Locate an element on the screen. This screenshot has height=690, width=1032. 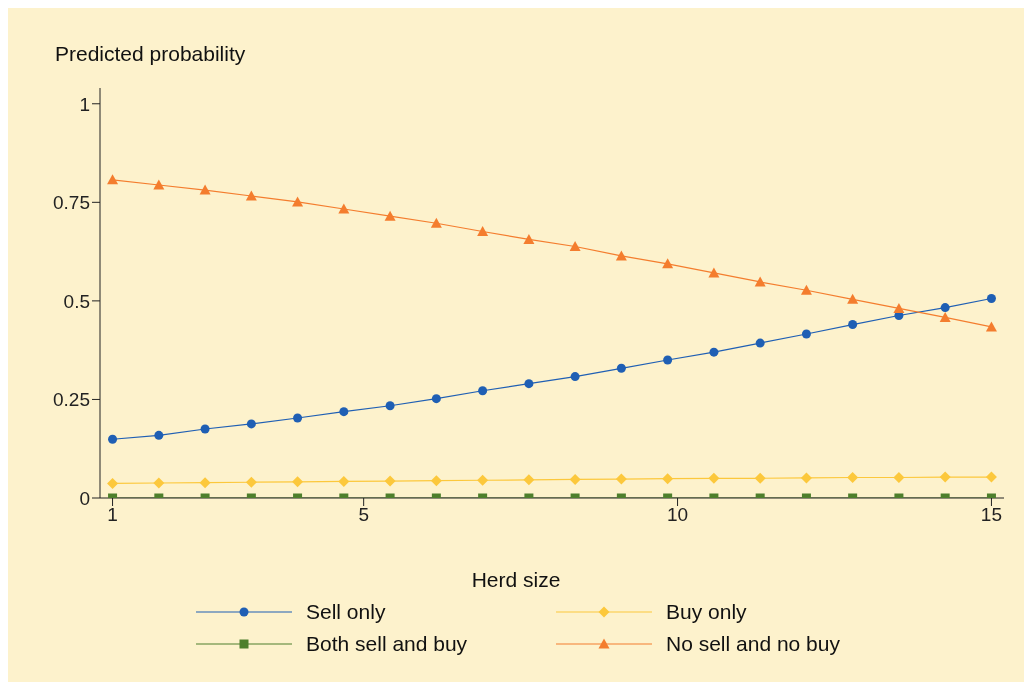
x-tick-label: 10 is located at coordinates (677, 515).